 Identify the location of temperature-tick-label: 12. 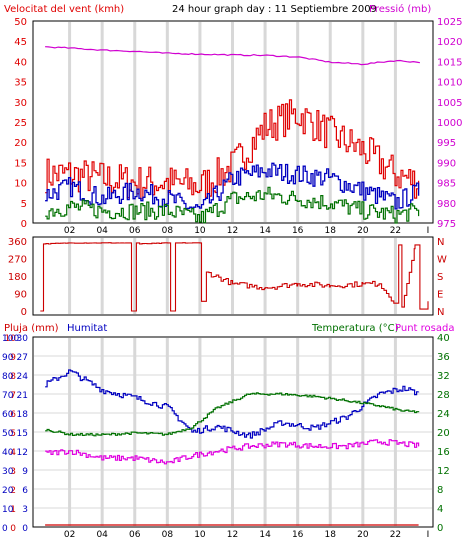
(443, 471).